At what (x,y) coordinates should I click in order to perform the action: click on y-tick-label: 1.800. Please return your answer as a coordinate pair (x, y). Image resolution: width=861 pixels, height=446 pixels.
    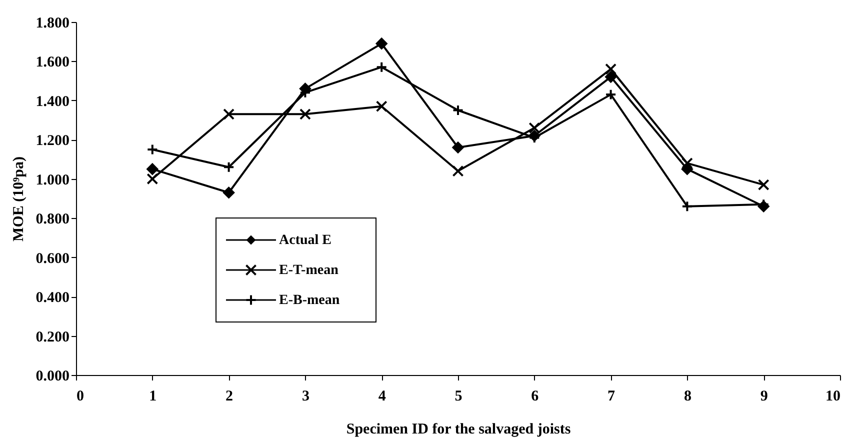
    Looking at the image, I should click on (53, 24).